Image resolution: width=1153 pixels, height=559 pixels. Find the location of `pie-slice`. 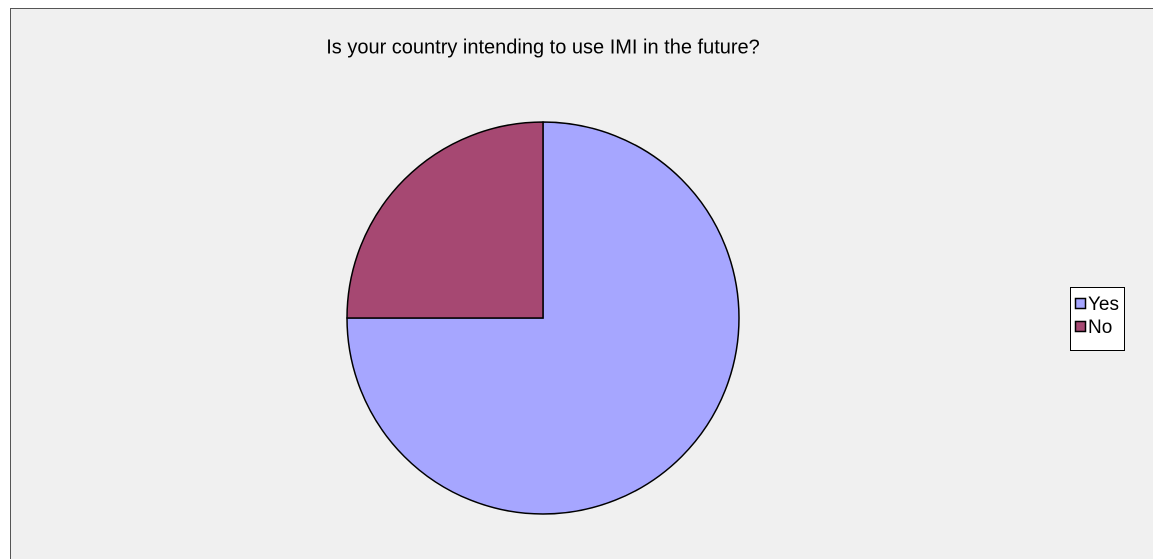

pie-slice is located at coordinates (445, 220).